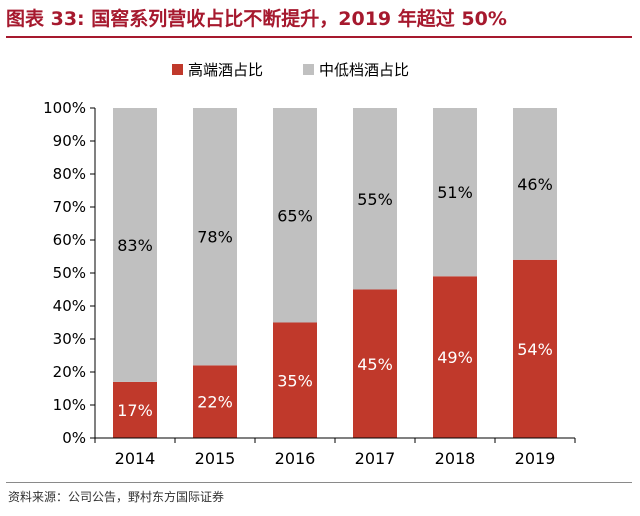 This screenshot has height=516, width=640. I want to click on y-tick-label: 20%, so click(69, 372).